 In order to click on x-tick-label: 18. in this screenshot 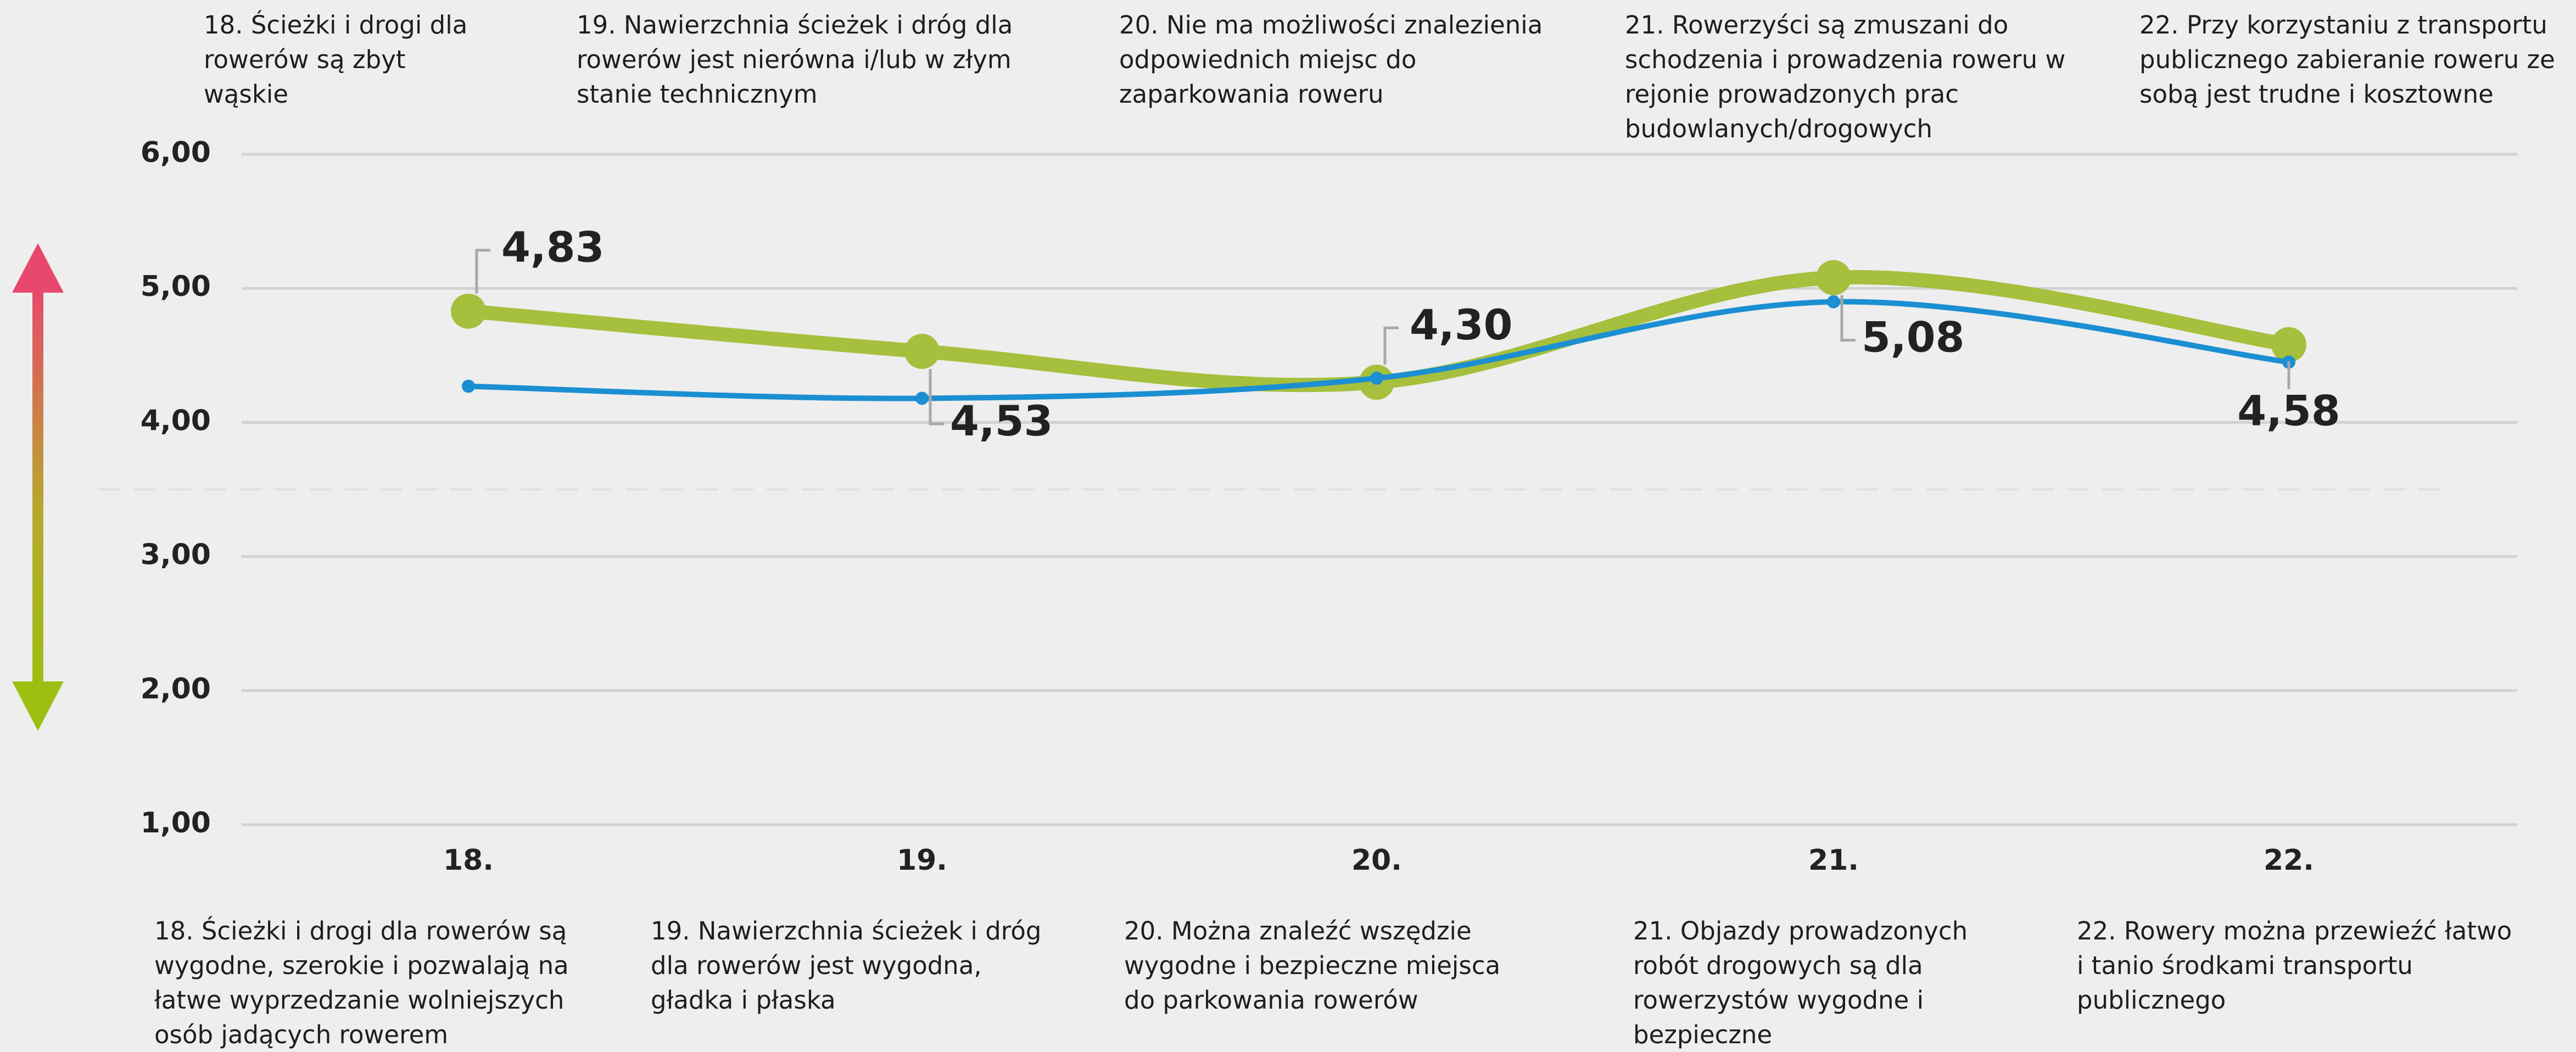, I will do `click(469, 860)`.